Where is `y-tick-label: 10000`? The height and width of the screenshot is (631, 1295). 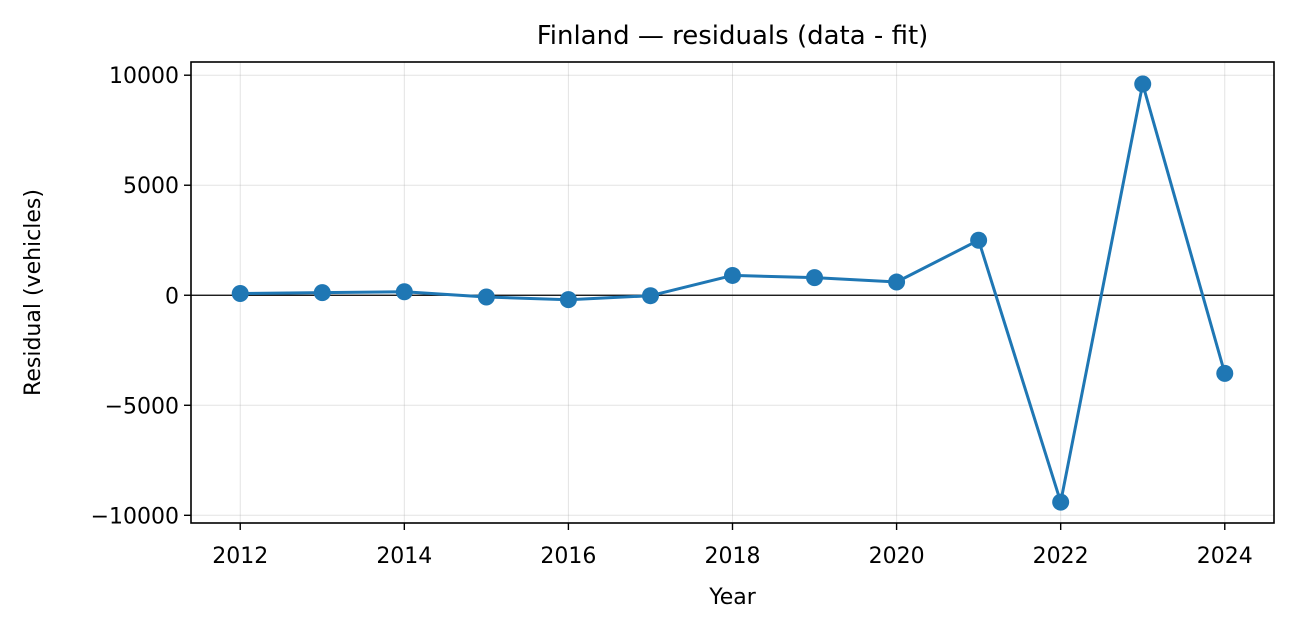
y-tick-label: 10000 is located at coordinates (144, 76).